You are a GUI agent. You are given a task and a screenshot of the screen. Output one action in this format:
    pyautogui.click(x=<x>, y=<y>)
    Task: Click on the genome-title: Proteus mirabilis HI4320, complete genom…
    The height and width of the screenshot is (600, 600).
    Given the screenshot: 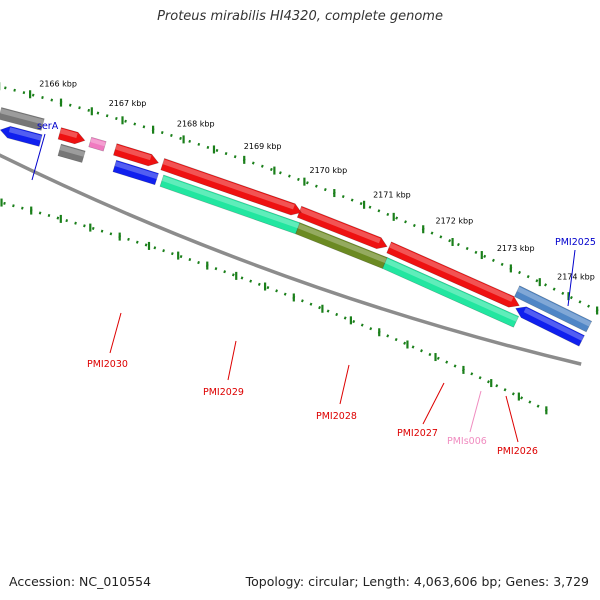 What is the action you would take?
    pyautogui.click(x=300, y=16)
    